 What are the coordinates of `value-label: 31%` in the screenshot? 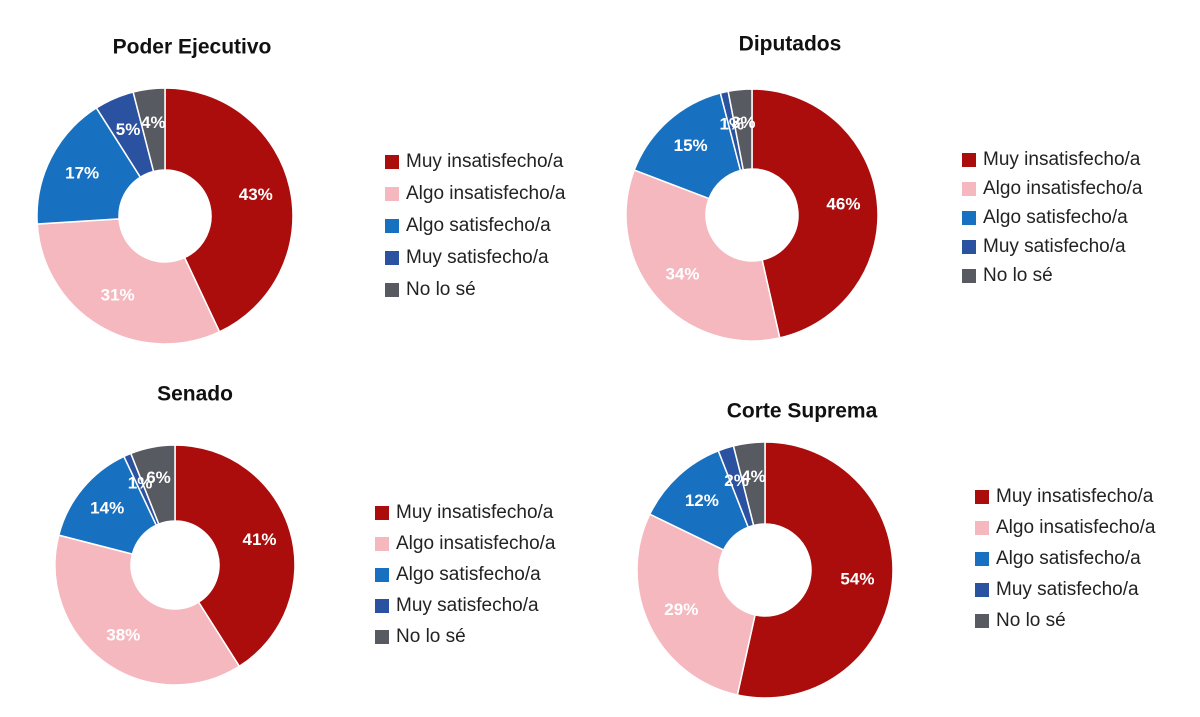 It's located at (118, 295).